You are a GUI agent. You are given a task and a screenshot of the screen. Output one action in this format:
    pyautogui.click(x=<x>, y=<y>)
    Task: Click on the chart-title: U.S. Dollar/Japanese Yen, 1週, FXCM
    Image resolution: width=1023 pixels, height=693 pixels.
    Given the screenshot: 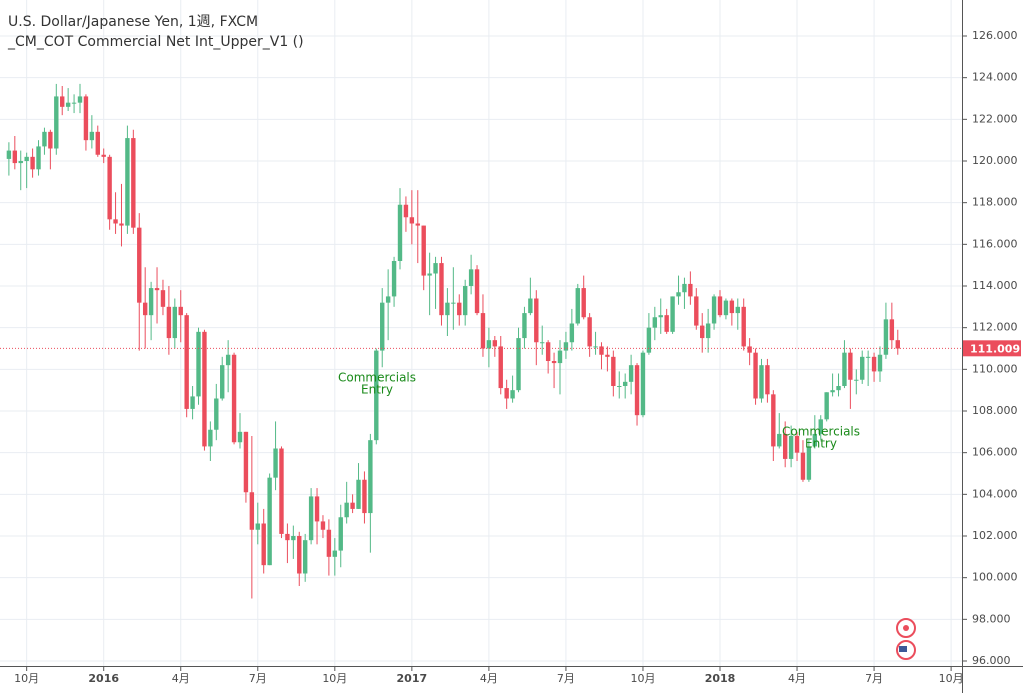 What is the action you would take?
    pyautogui.click(x=133, y=22)
    